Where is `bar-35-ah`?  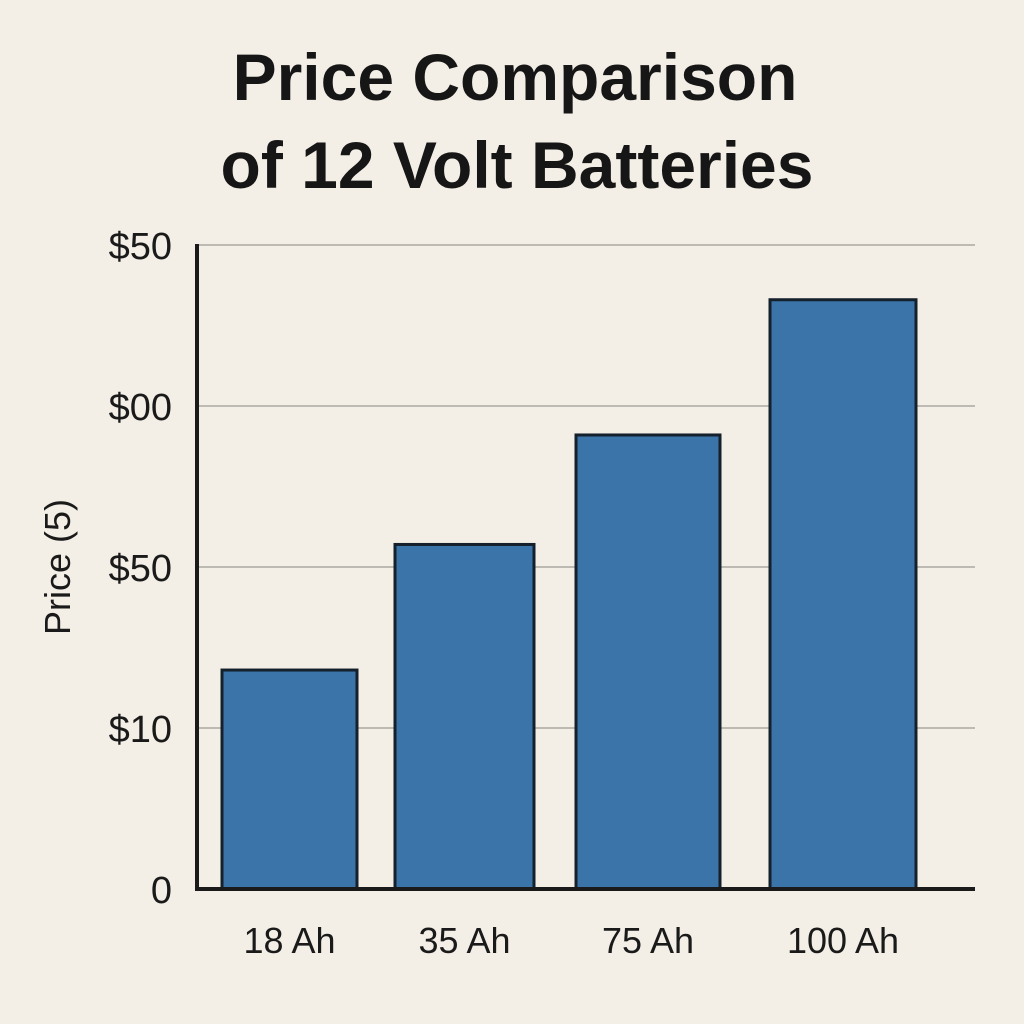
bar-35-ah is located at coordinates (464, 716).